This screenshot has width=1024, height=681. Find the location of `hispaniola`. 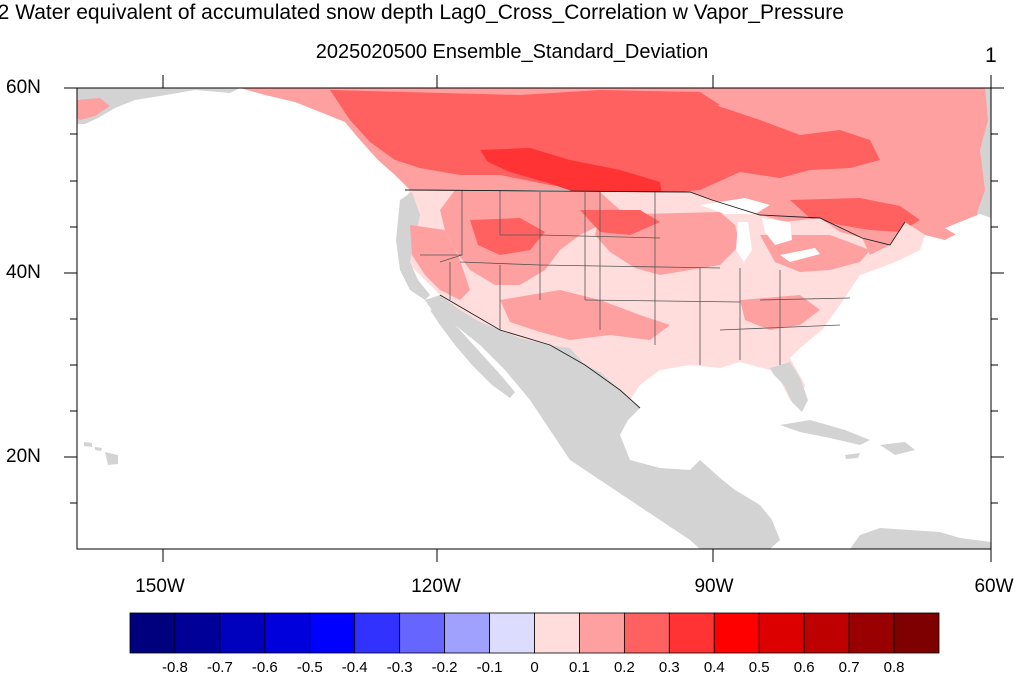

hispaniola is located at coordinates (897, 448).